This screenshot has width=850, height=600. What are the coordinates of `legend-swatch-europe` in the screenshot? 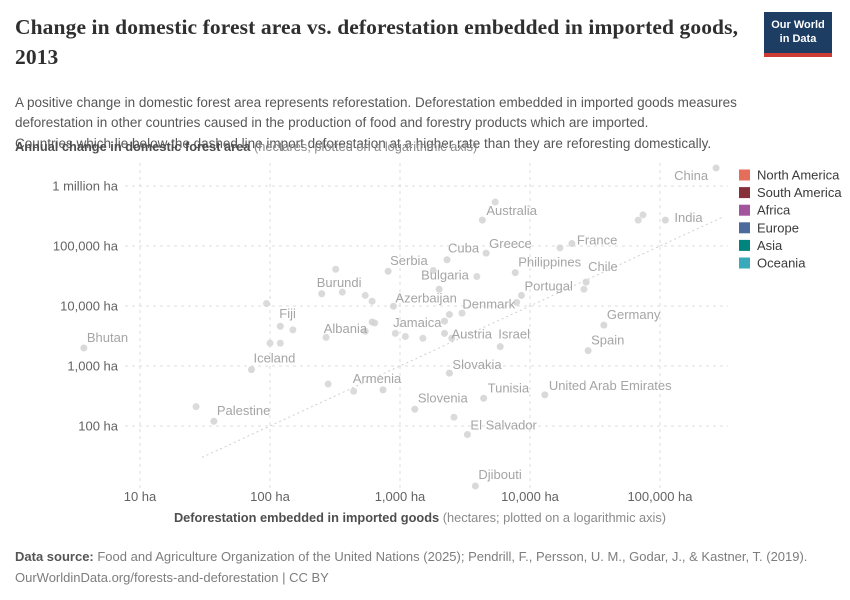 It's located at (744, 228).